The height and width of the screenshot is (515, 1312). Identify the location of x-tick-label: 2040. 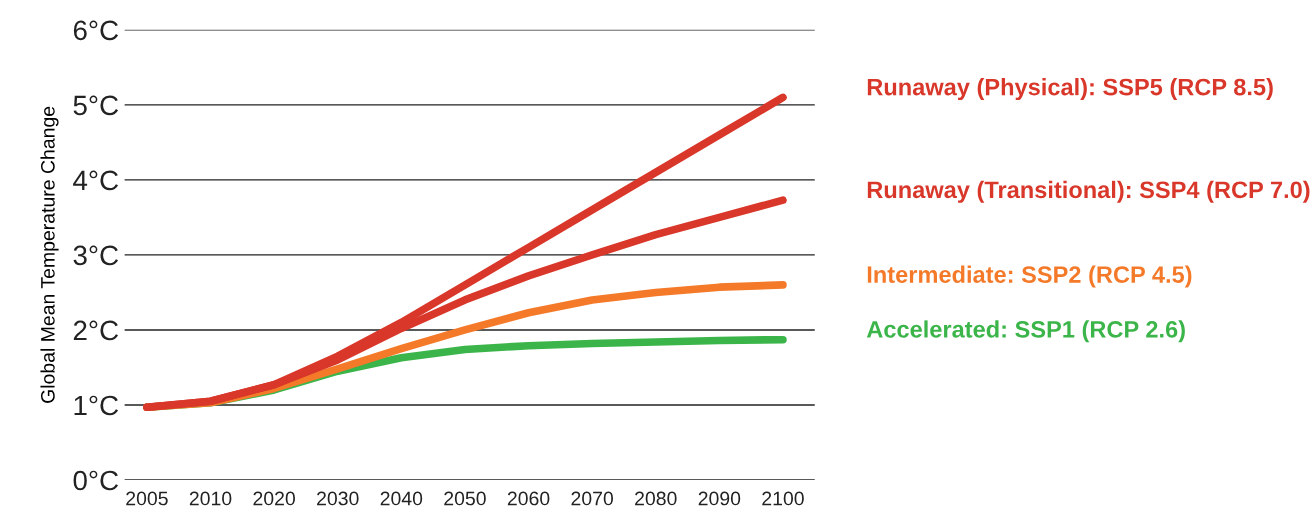
(401, 498).